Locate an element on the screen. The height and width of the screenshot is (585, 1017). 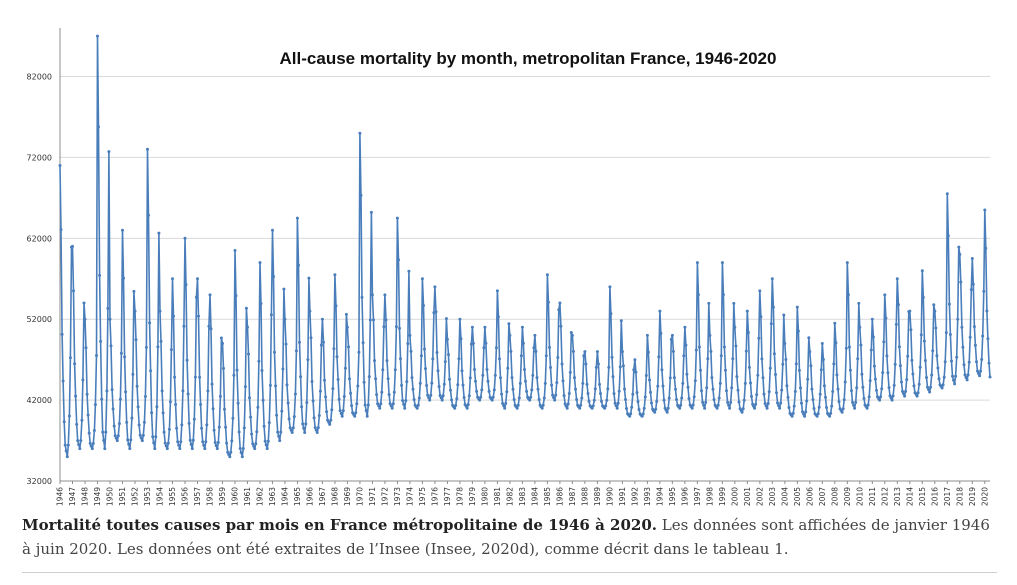
x-tick-label: 1953 is located at coordinates (147, 496).